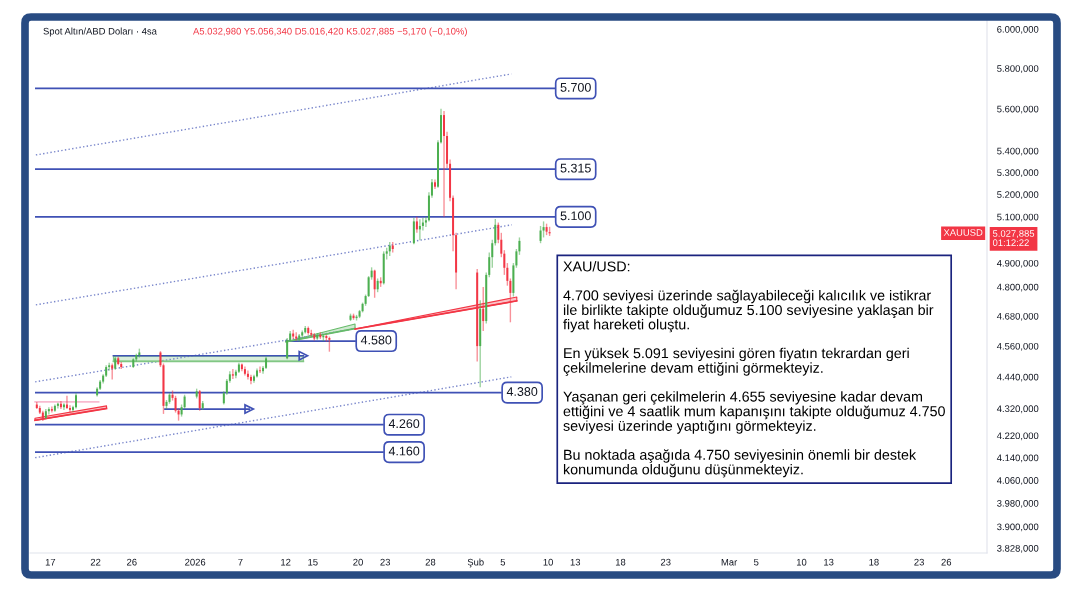  Describe the element at coordinates (358, 562) in the screenshot. I see `x-tick-label: 20` at that location.